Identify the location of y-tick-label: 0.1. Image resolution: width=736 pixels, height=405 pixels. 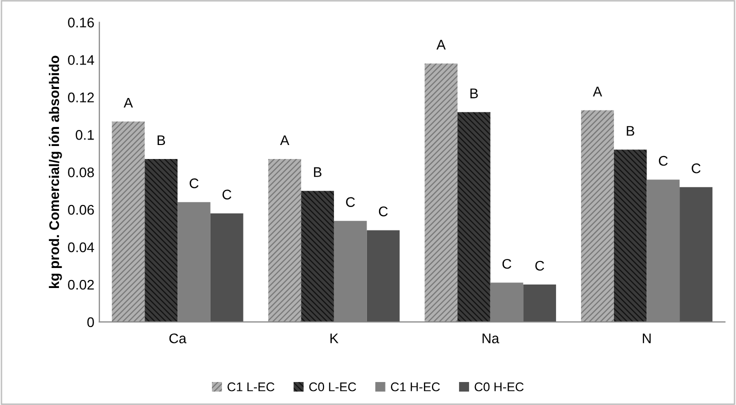
(85, 135).